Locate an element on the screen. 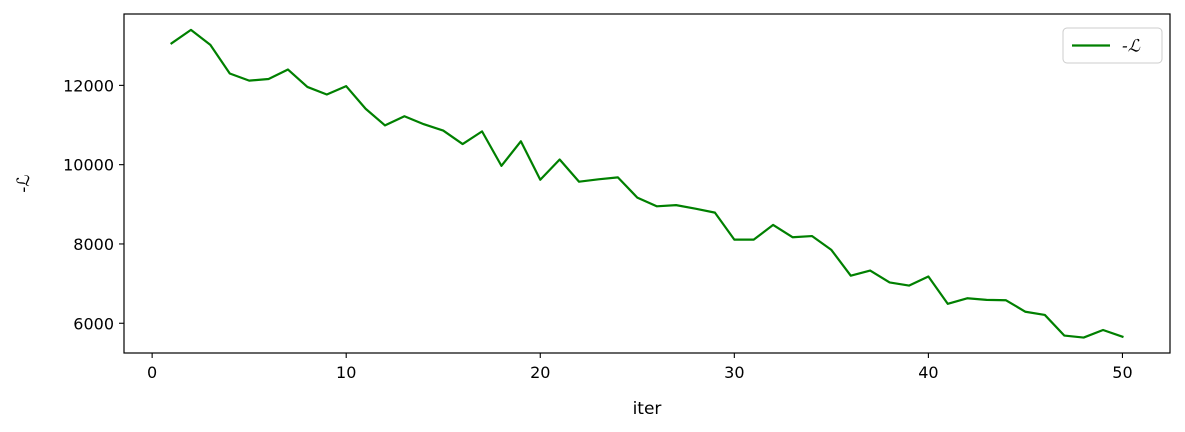 The height and width of the screenshot is (432, 1185). x-tick-label: 0 is located at coordinates (152, 372).